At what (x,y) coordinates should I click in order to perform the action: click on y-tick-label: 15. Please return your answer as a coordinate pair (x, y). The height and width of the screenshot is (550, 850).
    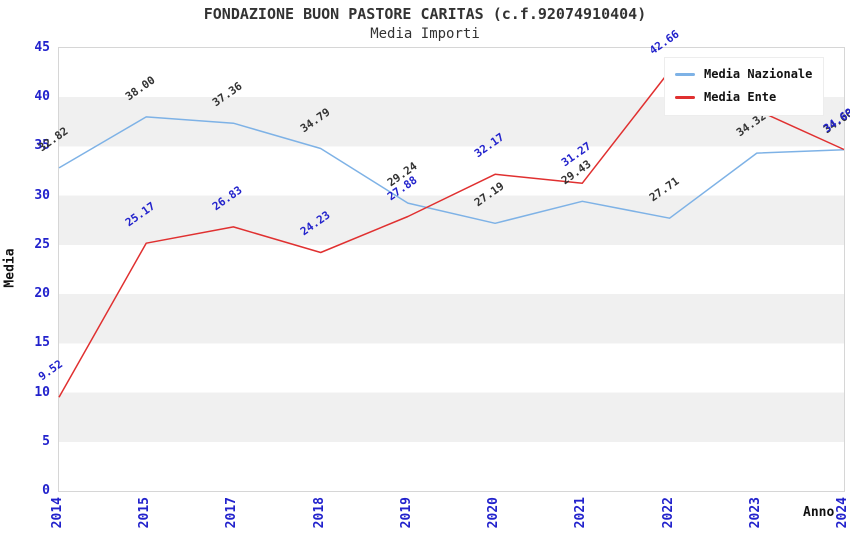
    Looking at the image, I should click on (42, 343).